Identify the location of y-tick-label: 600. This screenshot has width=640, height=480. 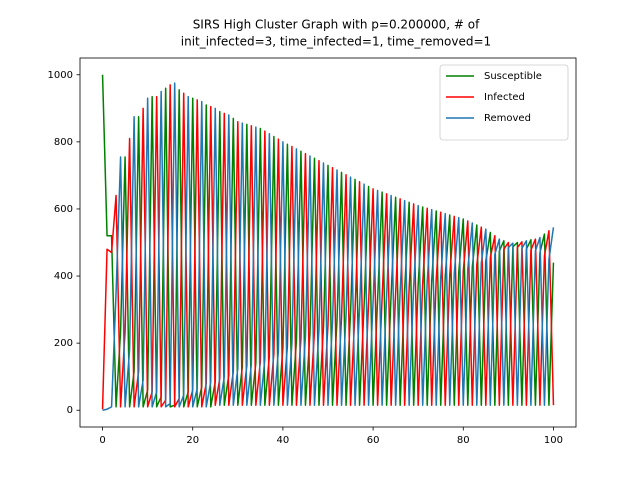
(63, 209).